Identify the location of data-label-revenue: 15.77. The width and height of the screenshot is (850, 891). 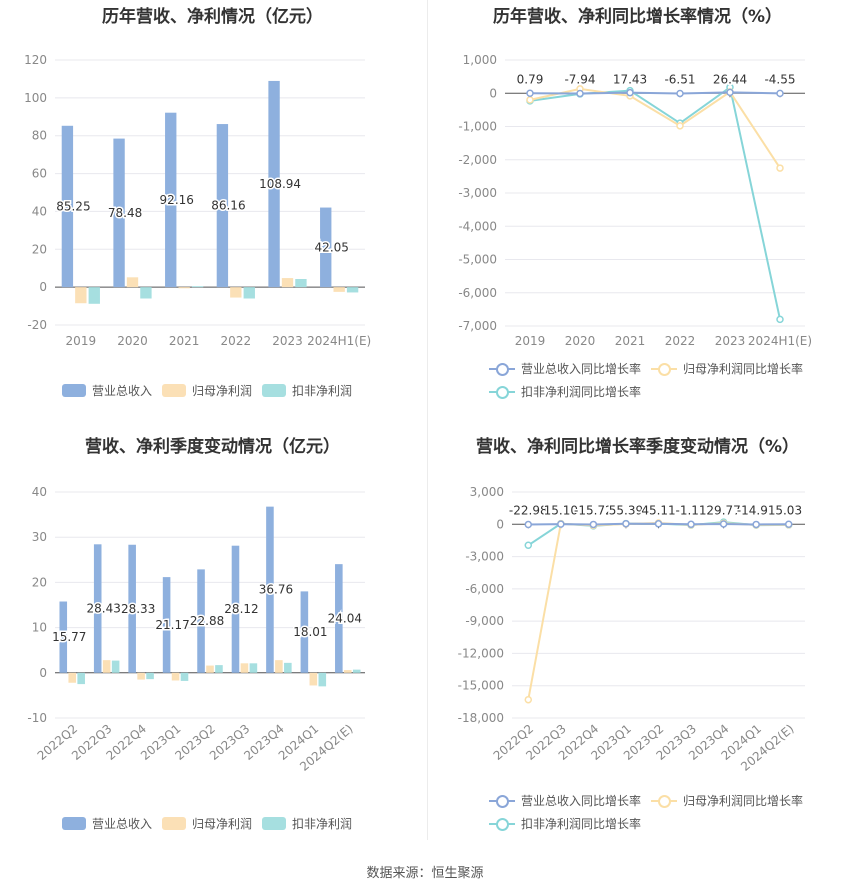
(69, 637).